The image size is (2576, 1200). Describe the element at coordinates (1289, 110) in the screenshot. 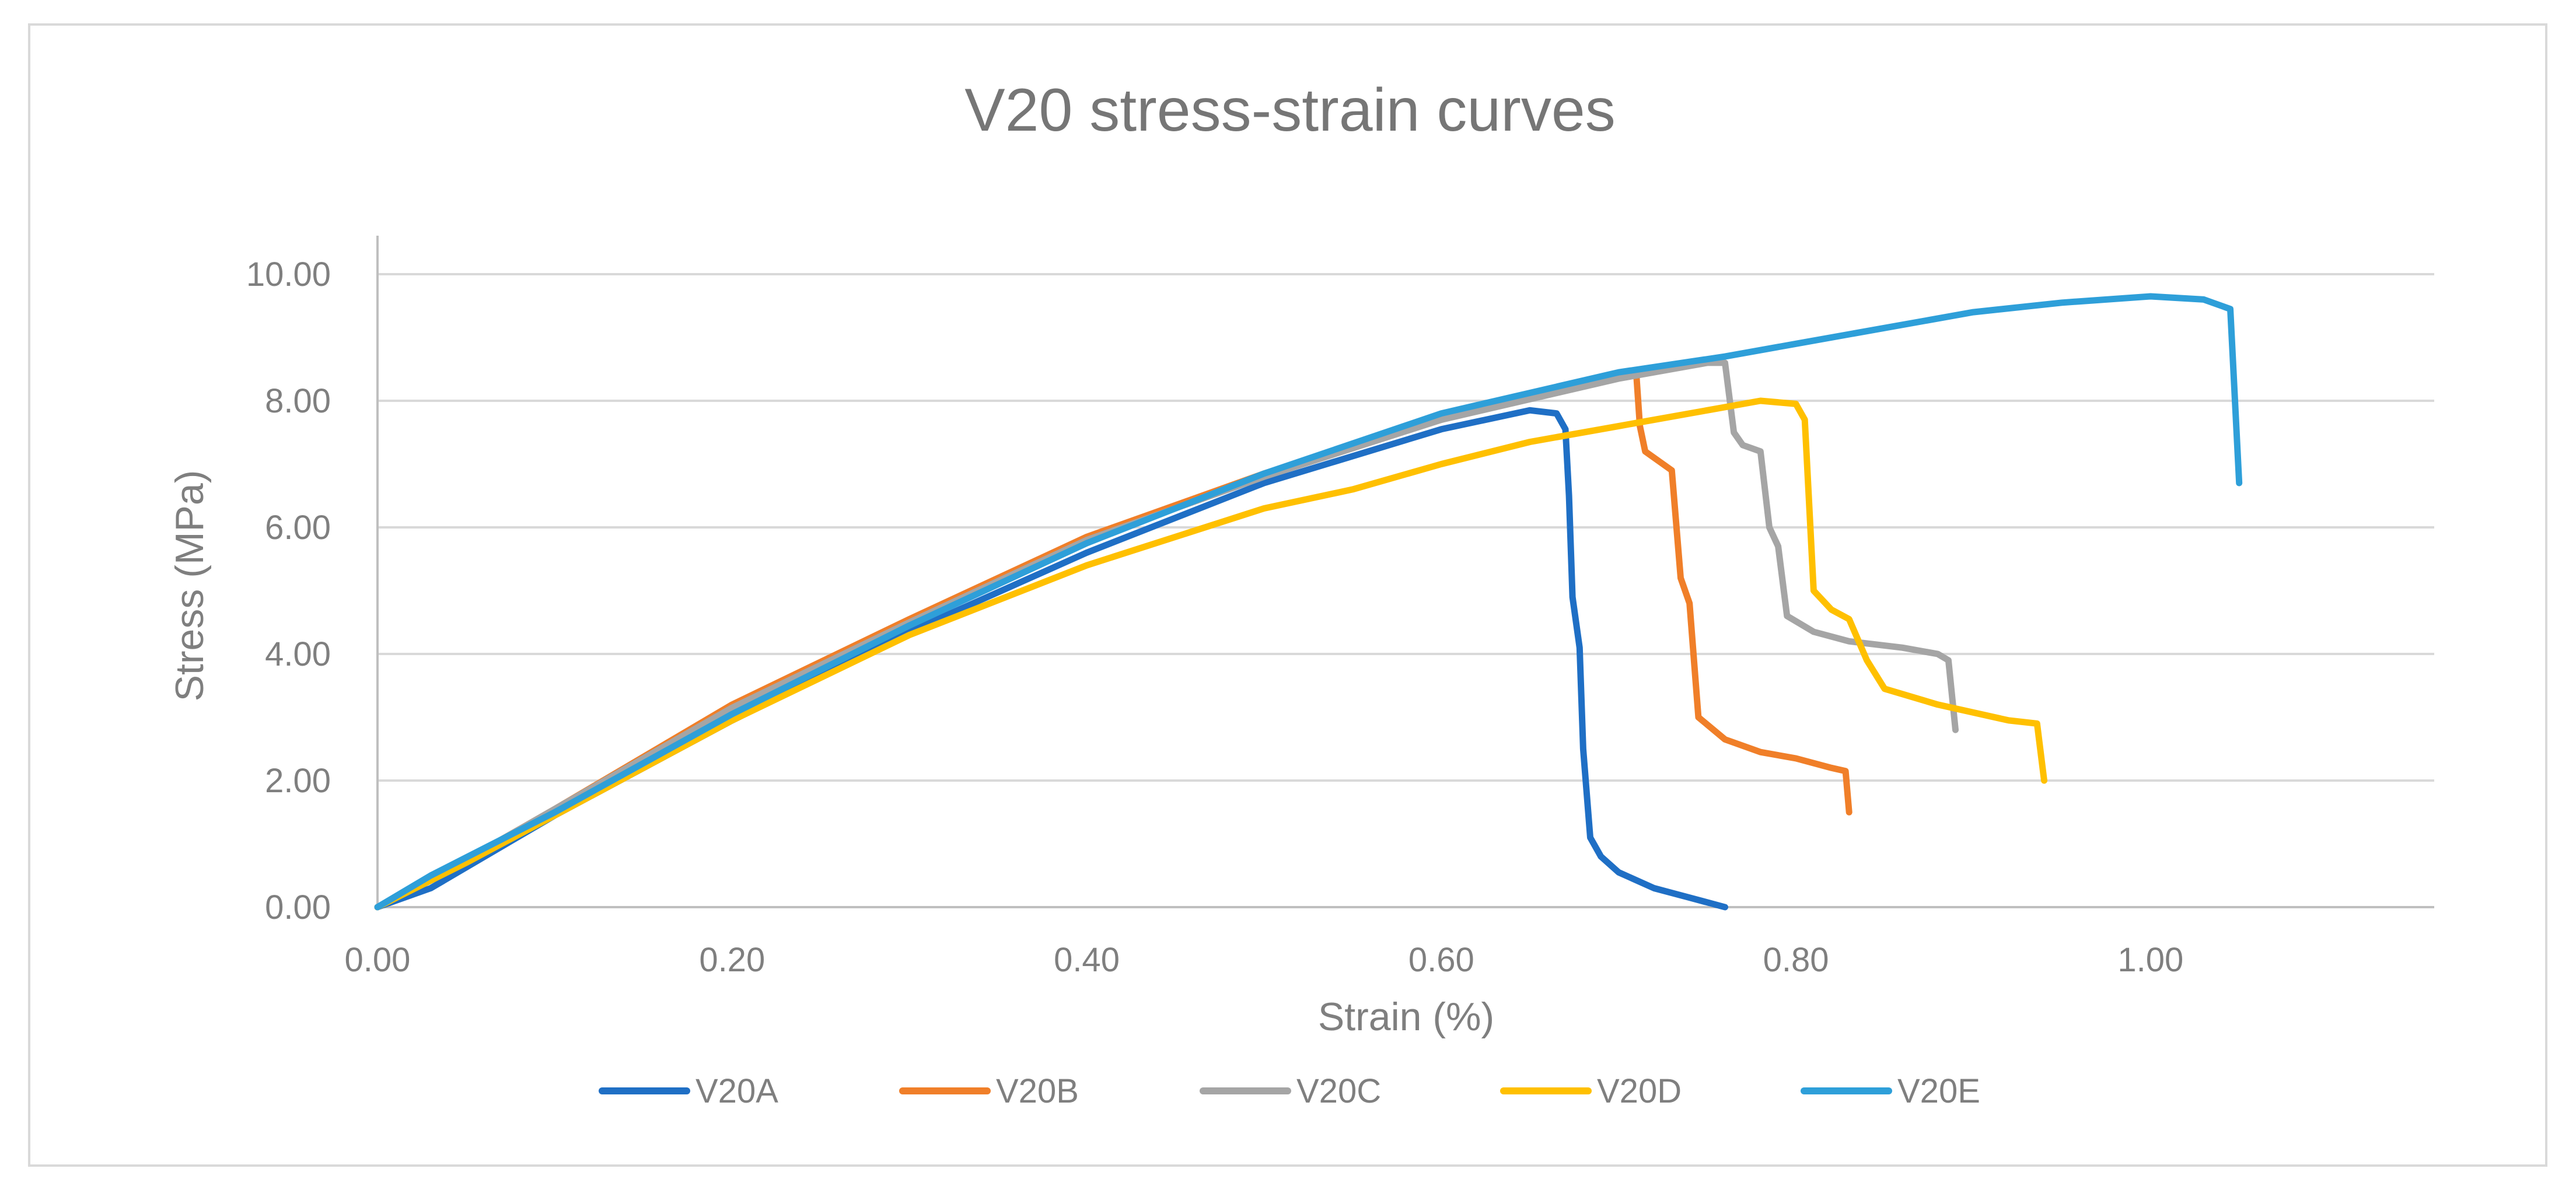

I see `chart-title: V20 stress-strain curves` at that location.